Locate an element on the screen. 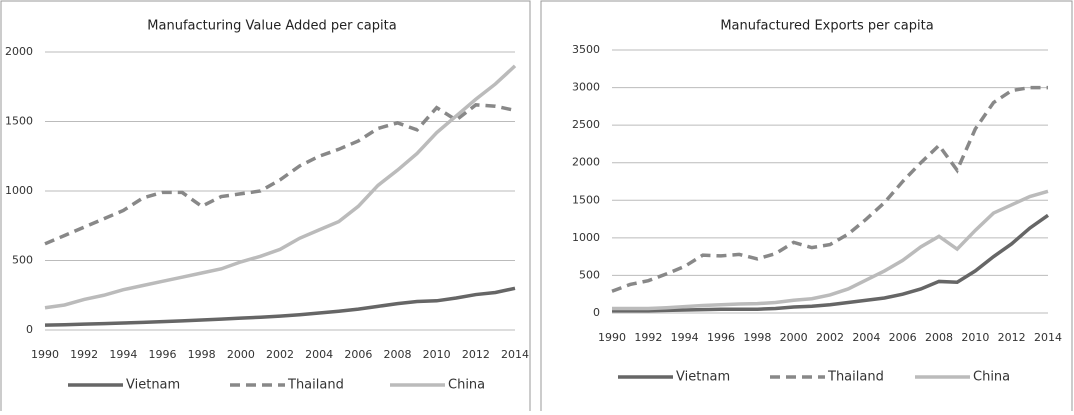  y-tick-label: 3500 is located at coordinates (586, 49).